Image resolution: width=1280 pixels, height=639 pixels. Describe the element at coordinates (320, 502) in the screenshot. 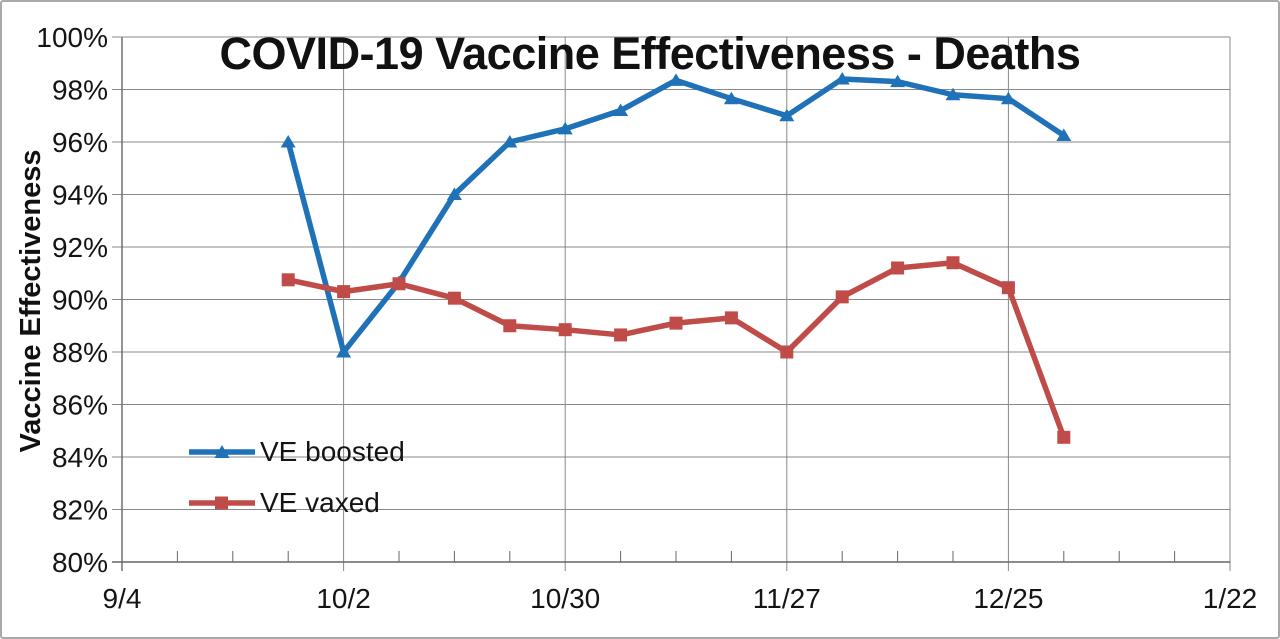

I see `legend-label-ve-vaxed: VE vaxed` at that location.